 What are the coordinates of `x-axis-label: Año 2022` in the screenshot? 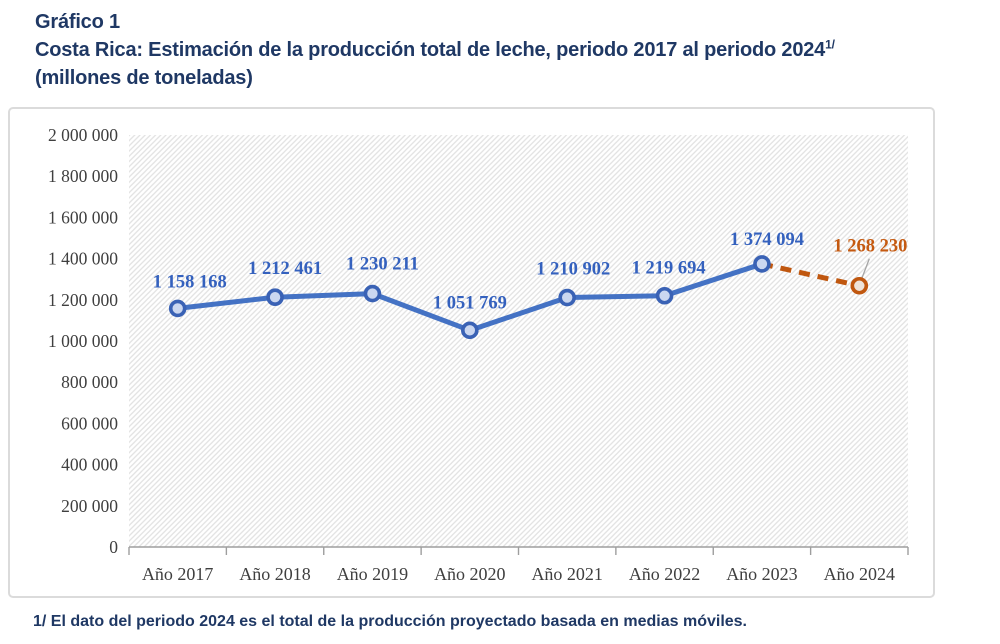 It's located at (665, 574).